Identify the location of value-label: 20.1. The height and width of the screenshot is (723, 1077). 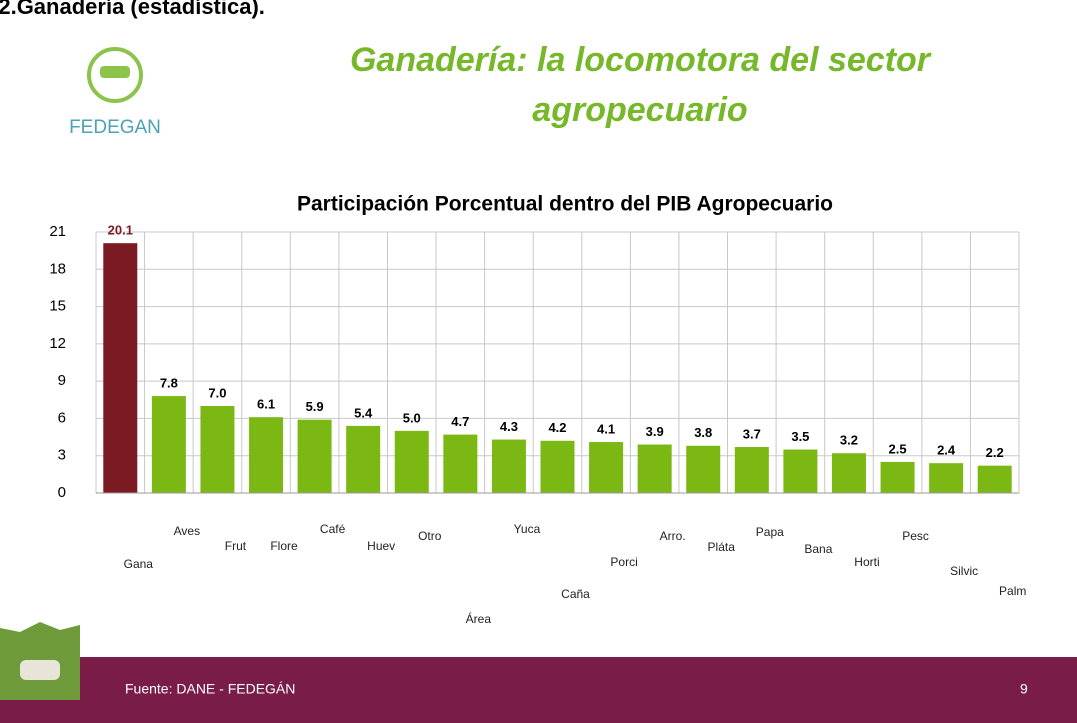
(120, 230).